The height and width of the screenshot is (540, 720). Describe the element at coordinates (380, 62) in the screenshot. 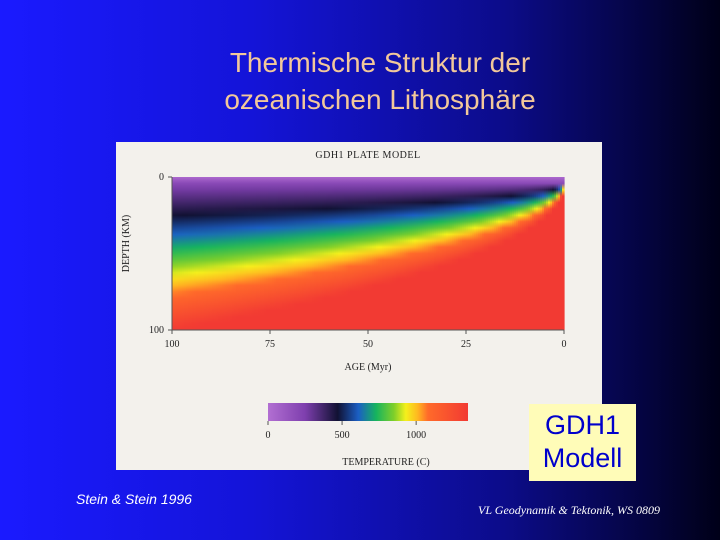

I see `title-line-1: Thermische Struktur der` at that location.